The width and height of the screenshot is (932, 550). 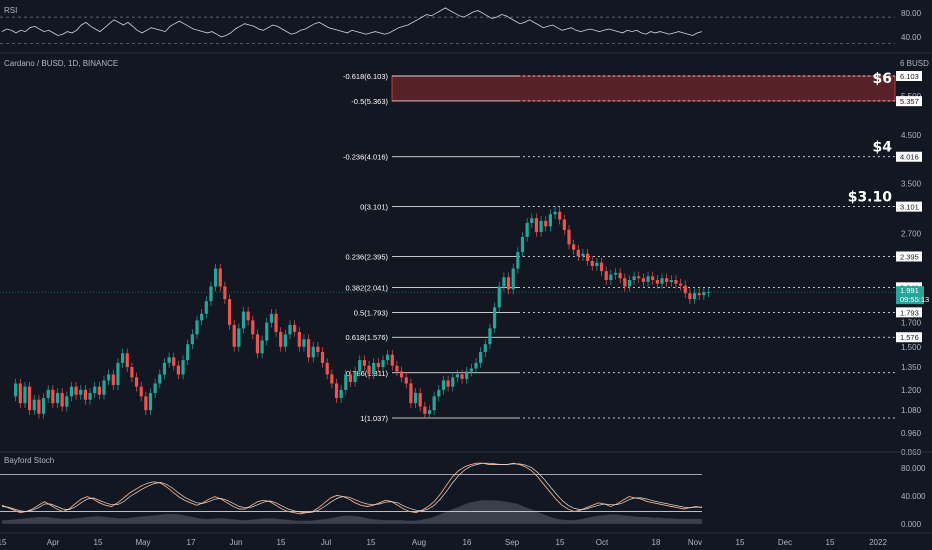 I want to click on stoch-panel: Bayford Stoch 80.000 40.000 0.000, so click(x=463, y=492).